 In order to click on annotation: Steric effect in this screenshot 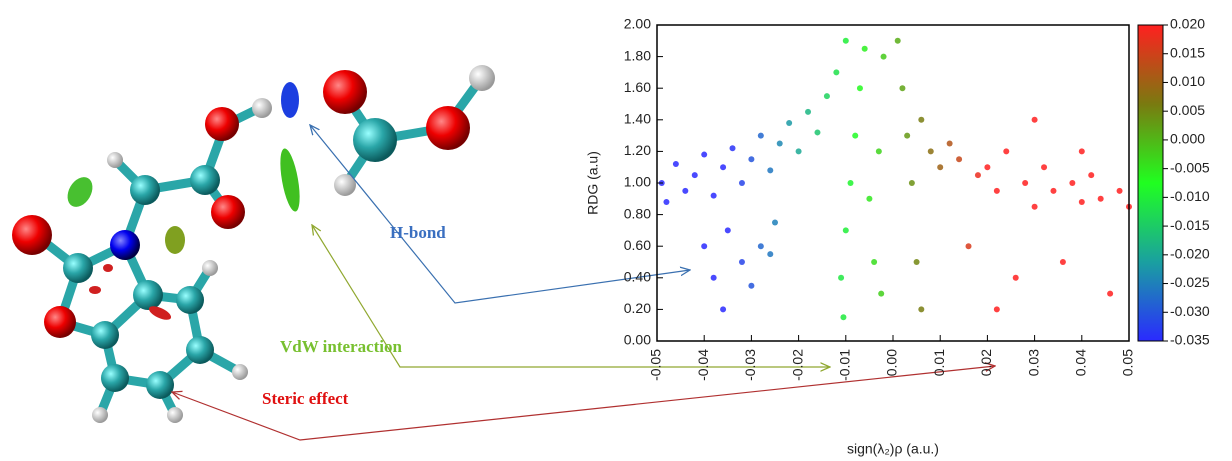, I will do `click(305, 398)`.